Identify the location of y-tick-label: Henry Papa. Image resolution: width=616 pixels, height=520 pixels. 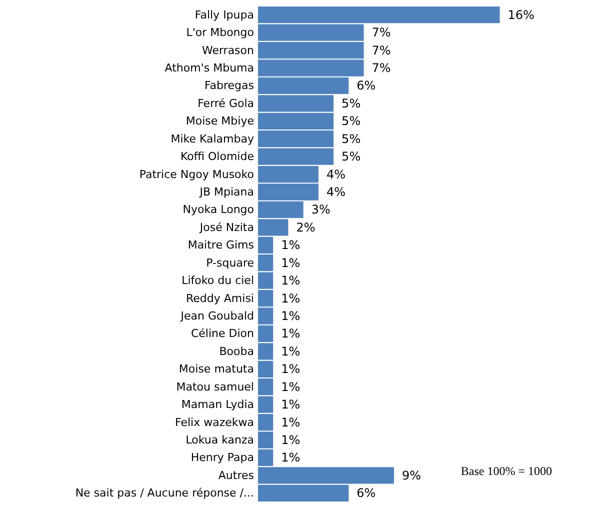
(222, 457).